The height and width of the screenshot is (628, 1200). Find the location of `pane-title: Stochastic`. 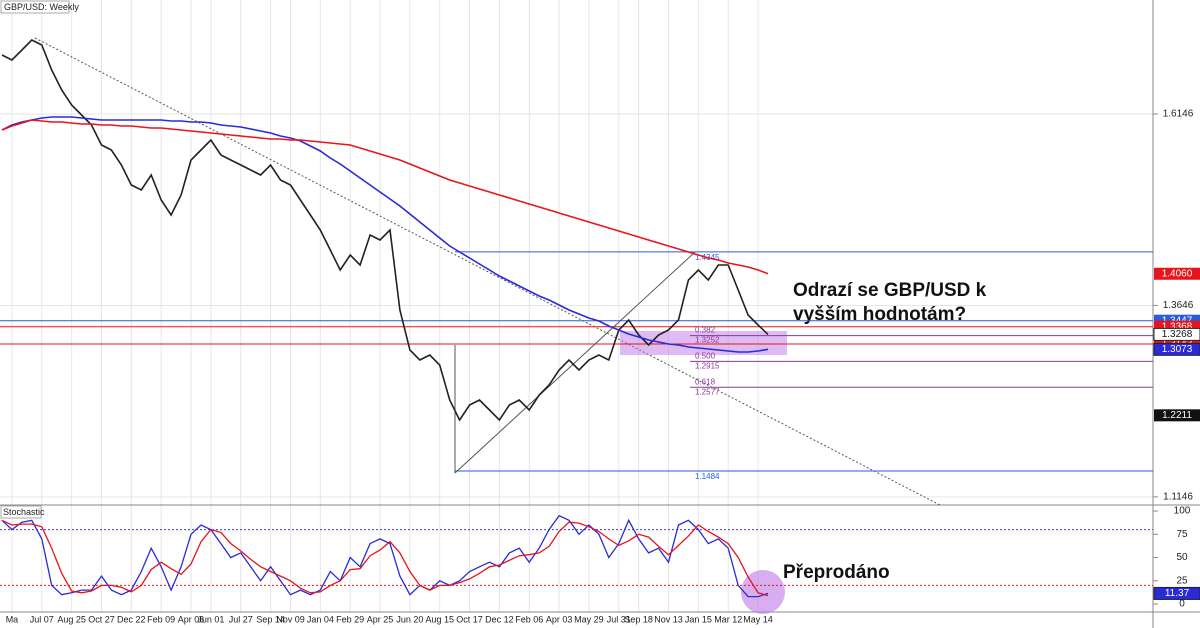

pane-title: Stochastic is located at coordinates (24, 512).